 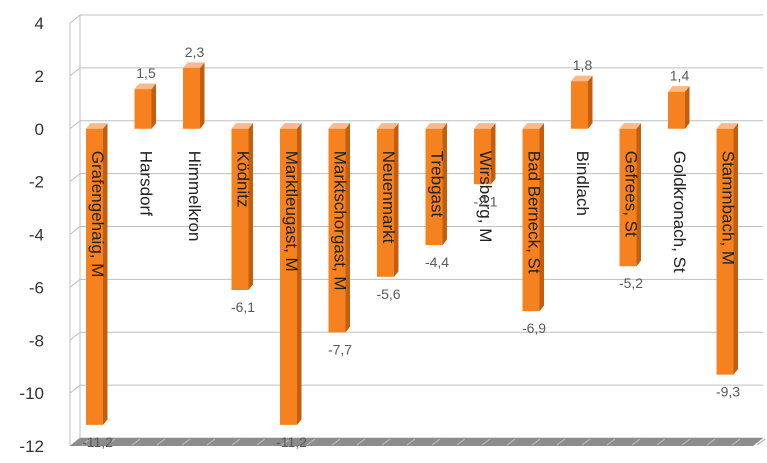 I want to click on data-label: 1,5, so click(x=146, y=73).